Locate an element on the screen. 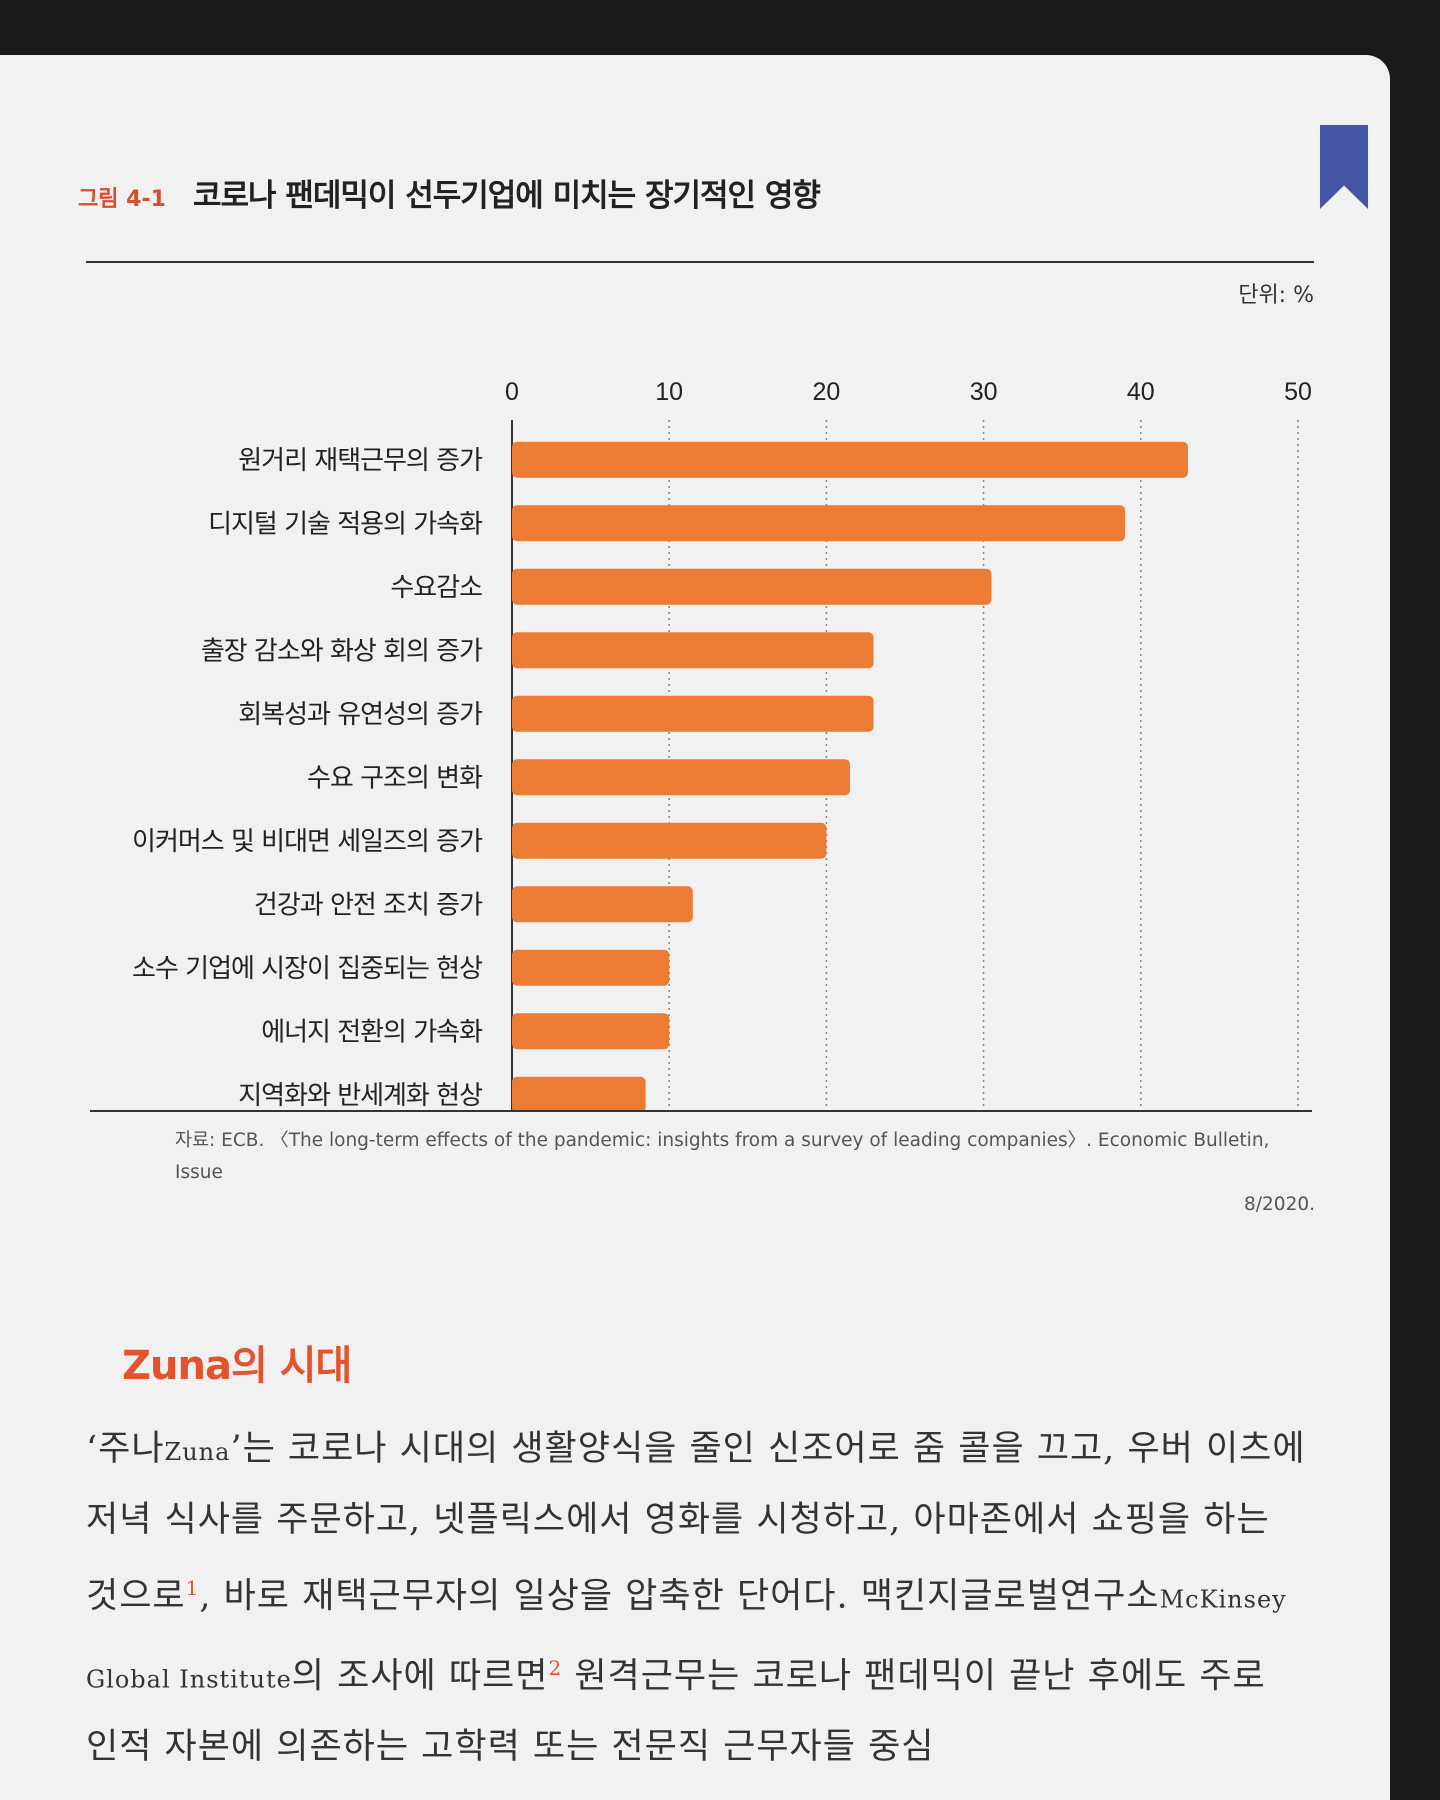 Image resolution: width=1440 pixels, height=1800 pixels. category-label-2: 수요감소 is located at coordinates (436, 588).